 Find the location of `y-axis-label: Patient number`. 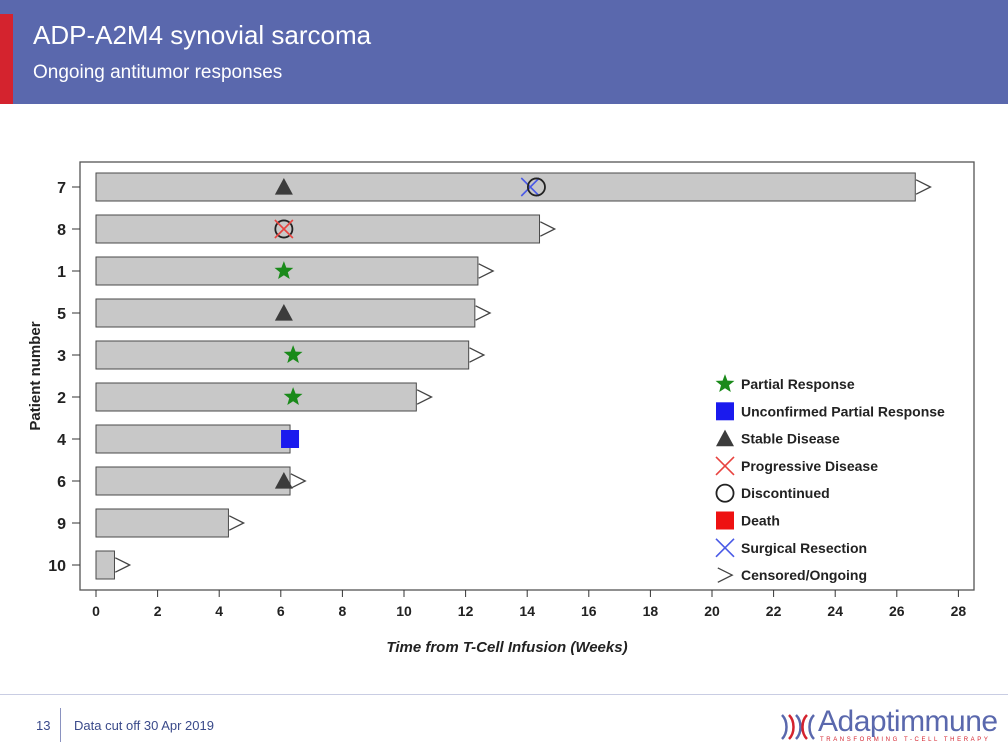

y-axis-label: Patient number is located at coordinates (35, 375).